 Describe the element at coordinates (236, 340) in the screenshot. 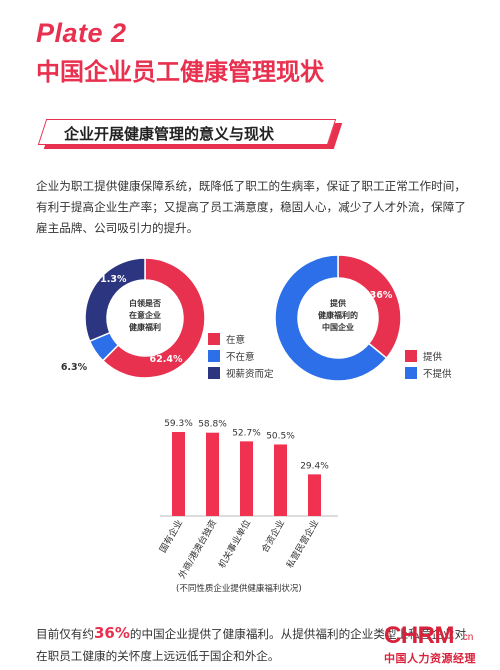

I see `legend-label: 在意` at that location.